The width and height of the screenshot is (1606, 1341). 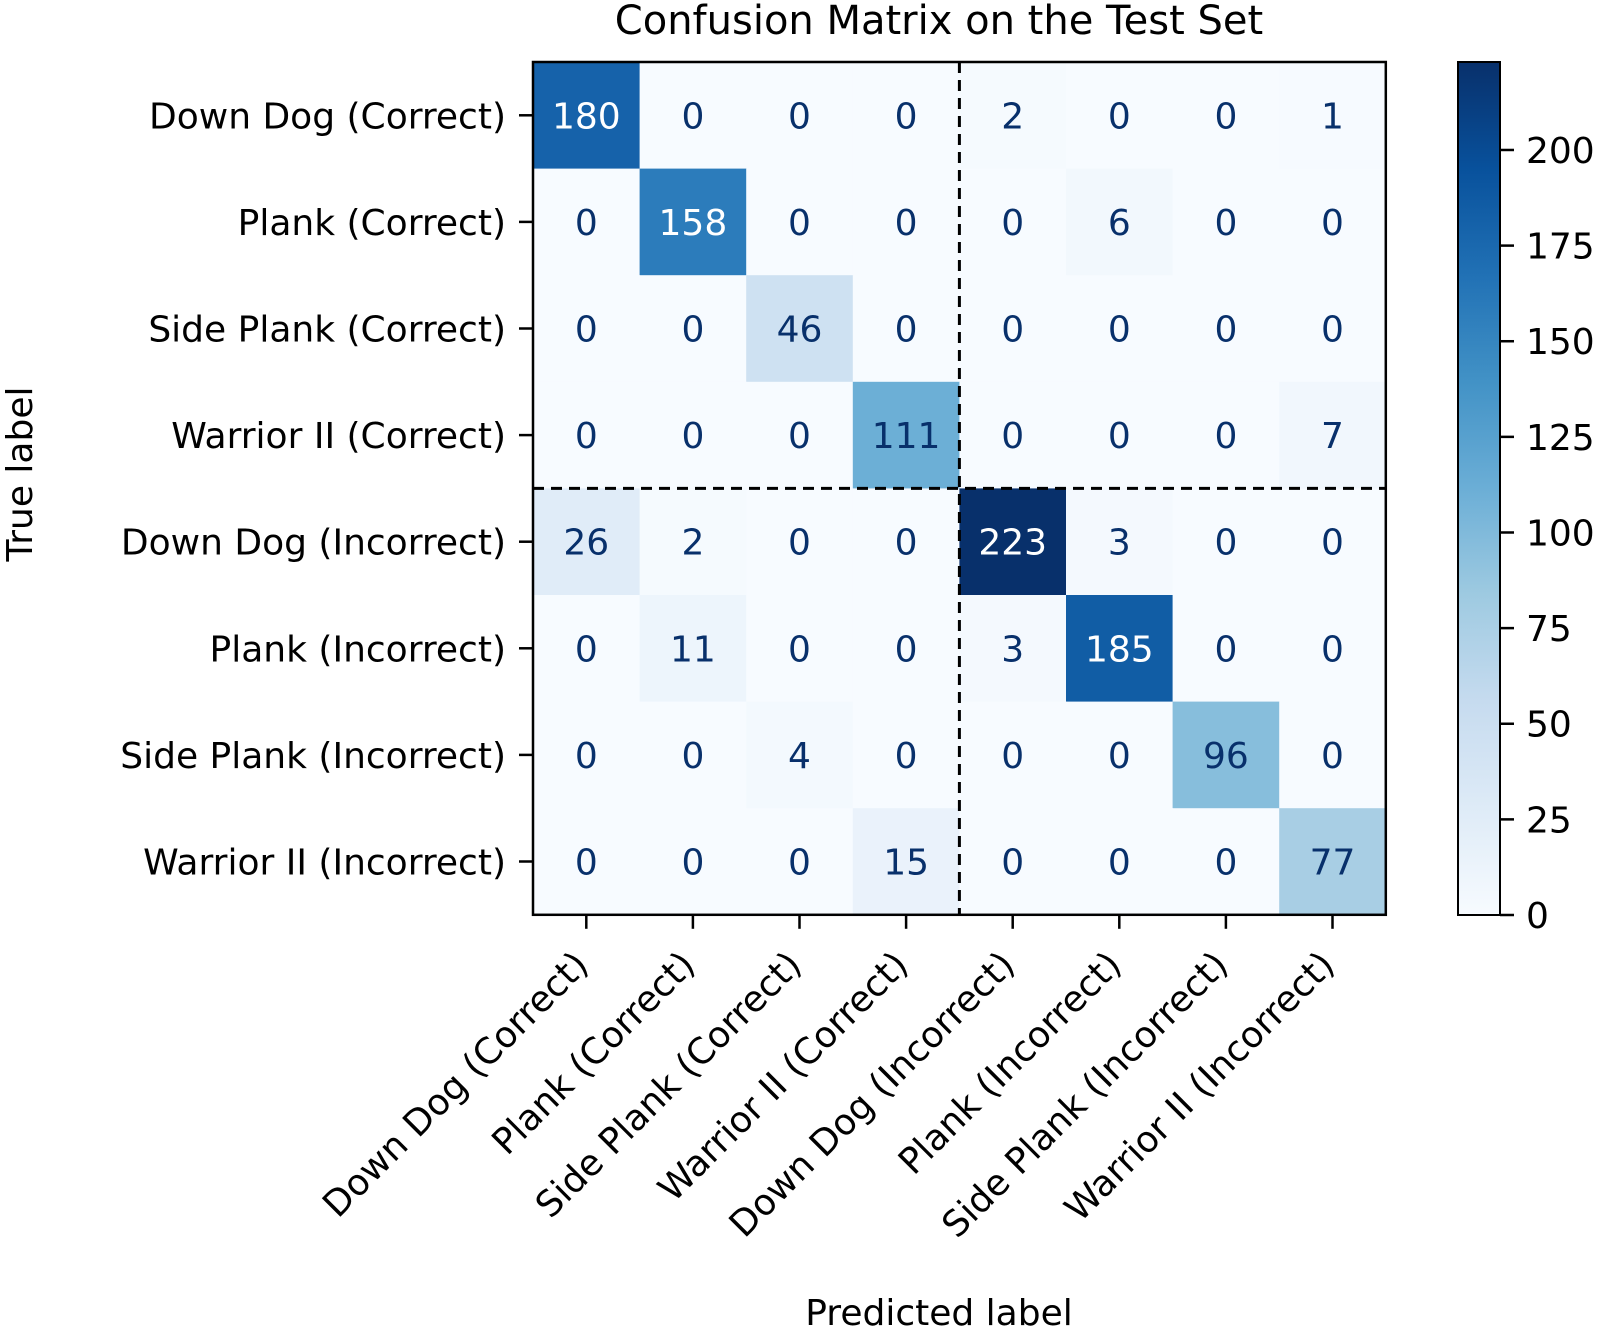 What do you see at coordinates (372, 223) in the screenshot?
I see `y-tick-label: Plank (Correct)` at bounding box center [372, 223].